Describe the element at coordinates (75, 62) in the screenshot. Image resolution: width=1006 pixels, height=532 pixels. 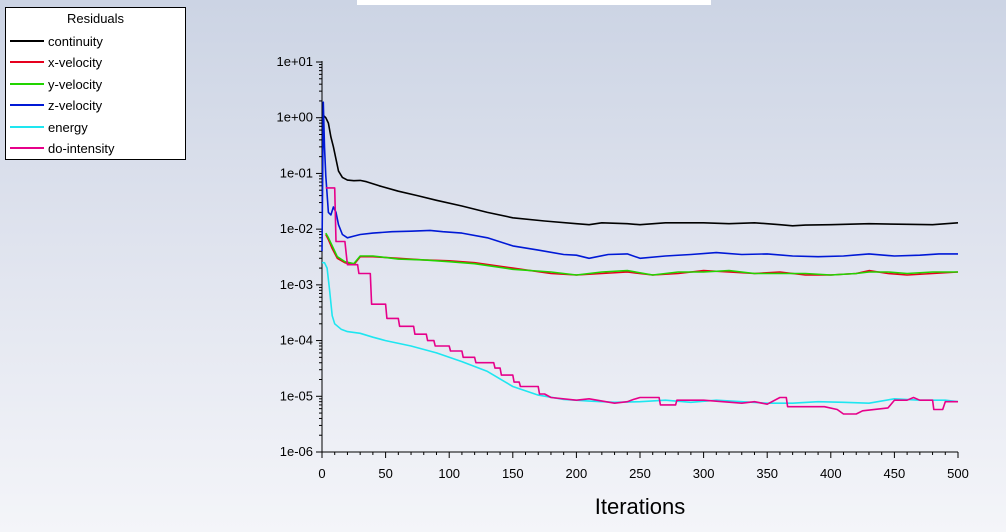
I see `legend-label: x-velocity` at that location.